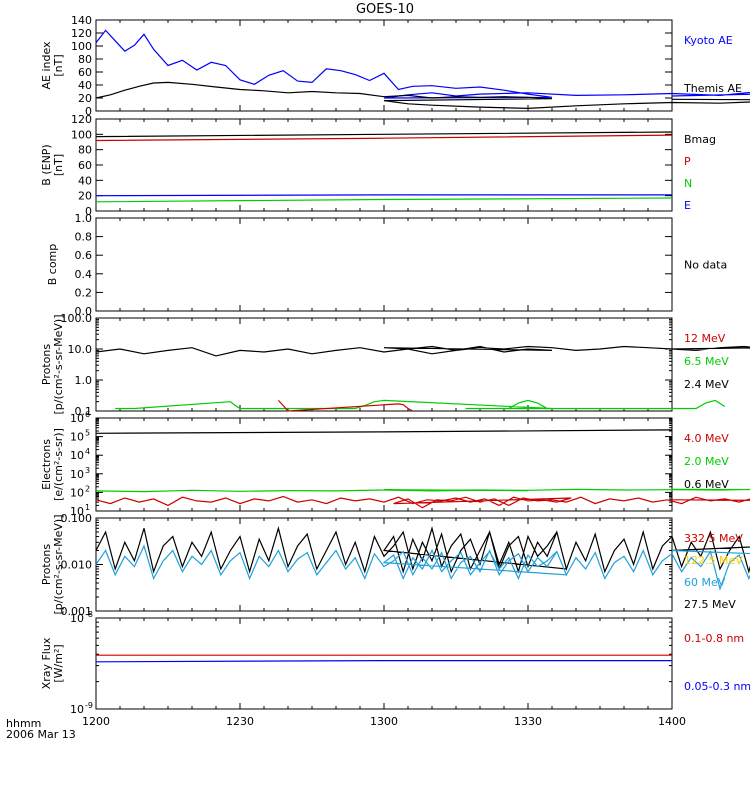  Describe the element at coordinates (422, 490) in the screenshot. I see `series-line-2-0-mev` at that location.